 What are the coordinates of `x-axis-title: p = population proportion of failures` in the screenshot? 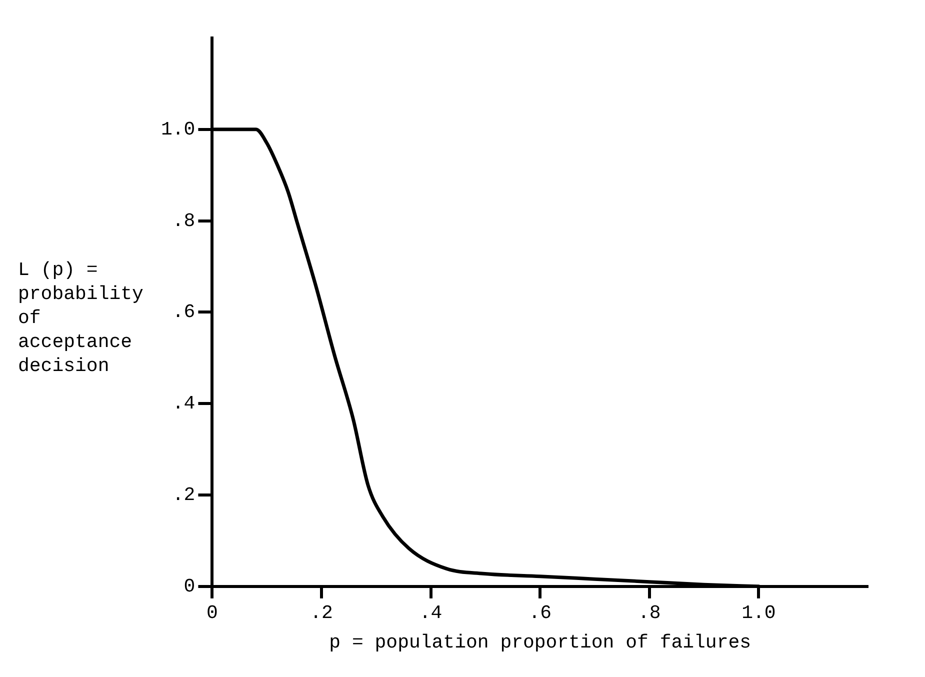 It's located at (540, 643).